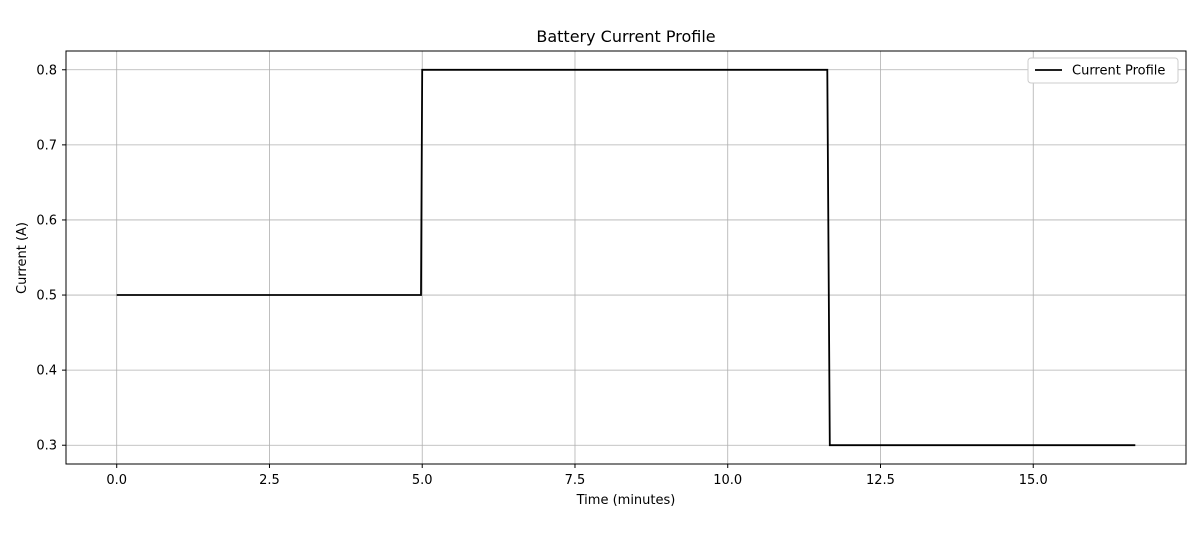  What do you see at coordinates (1033, 480) in the screenshot?
I see `x-tick-label: 15.0` at bounding box center [1033, 480].